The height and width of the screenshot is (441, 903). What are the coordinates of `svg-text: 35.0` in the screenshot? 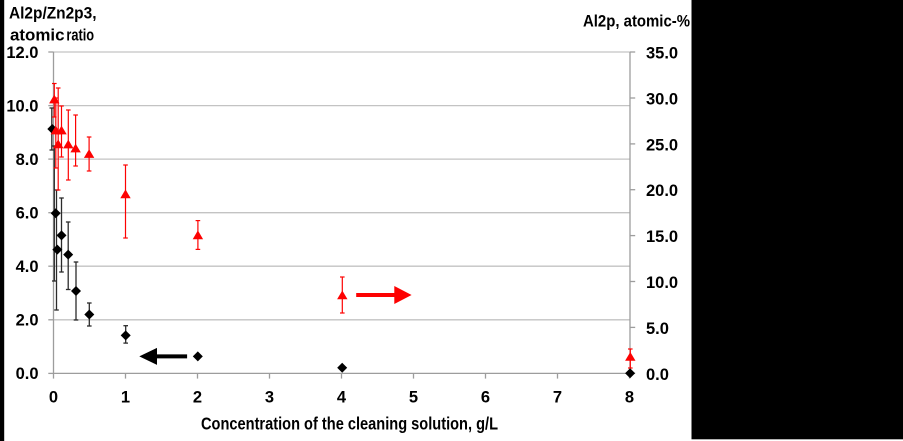 It's located at (662, 54).